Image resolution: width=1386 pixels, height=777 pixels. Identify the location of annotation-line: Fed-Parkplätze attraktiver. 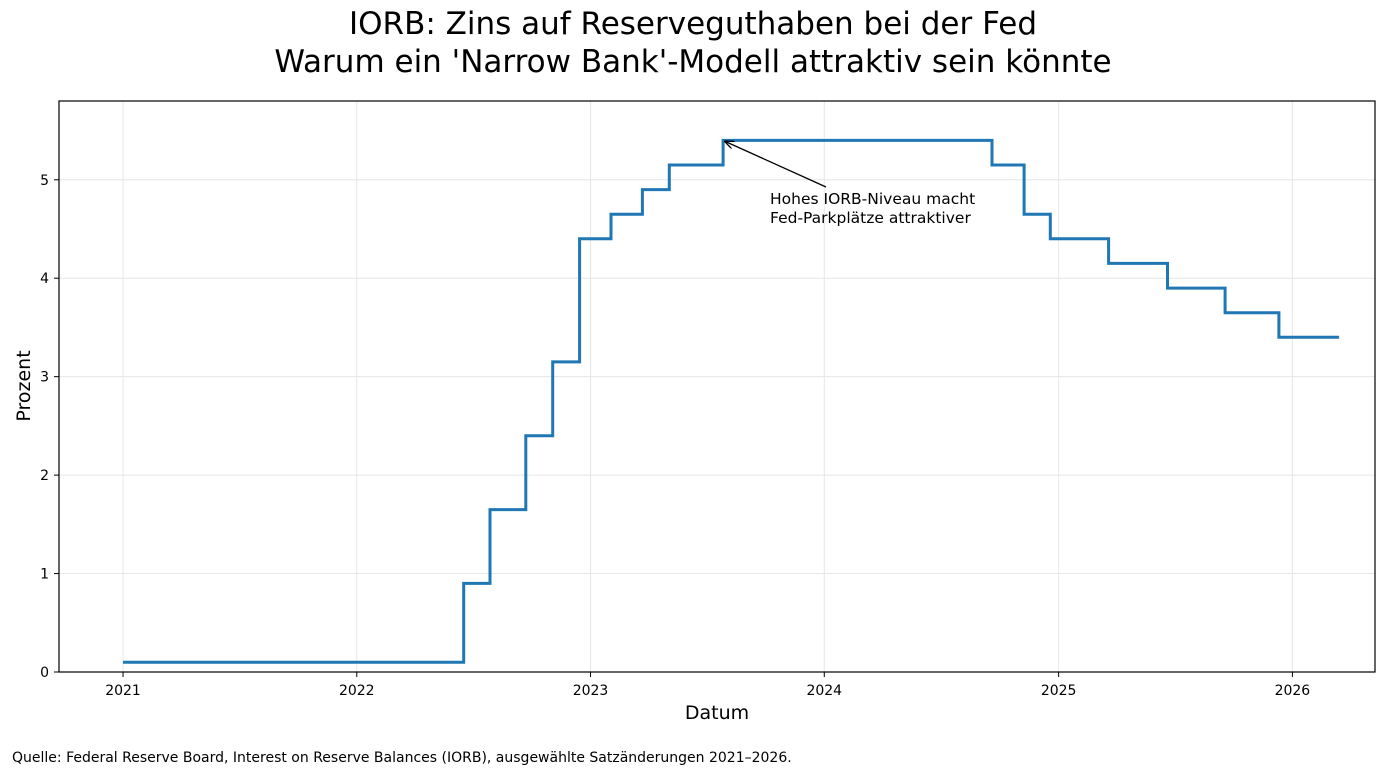
(870, 218).